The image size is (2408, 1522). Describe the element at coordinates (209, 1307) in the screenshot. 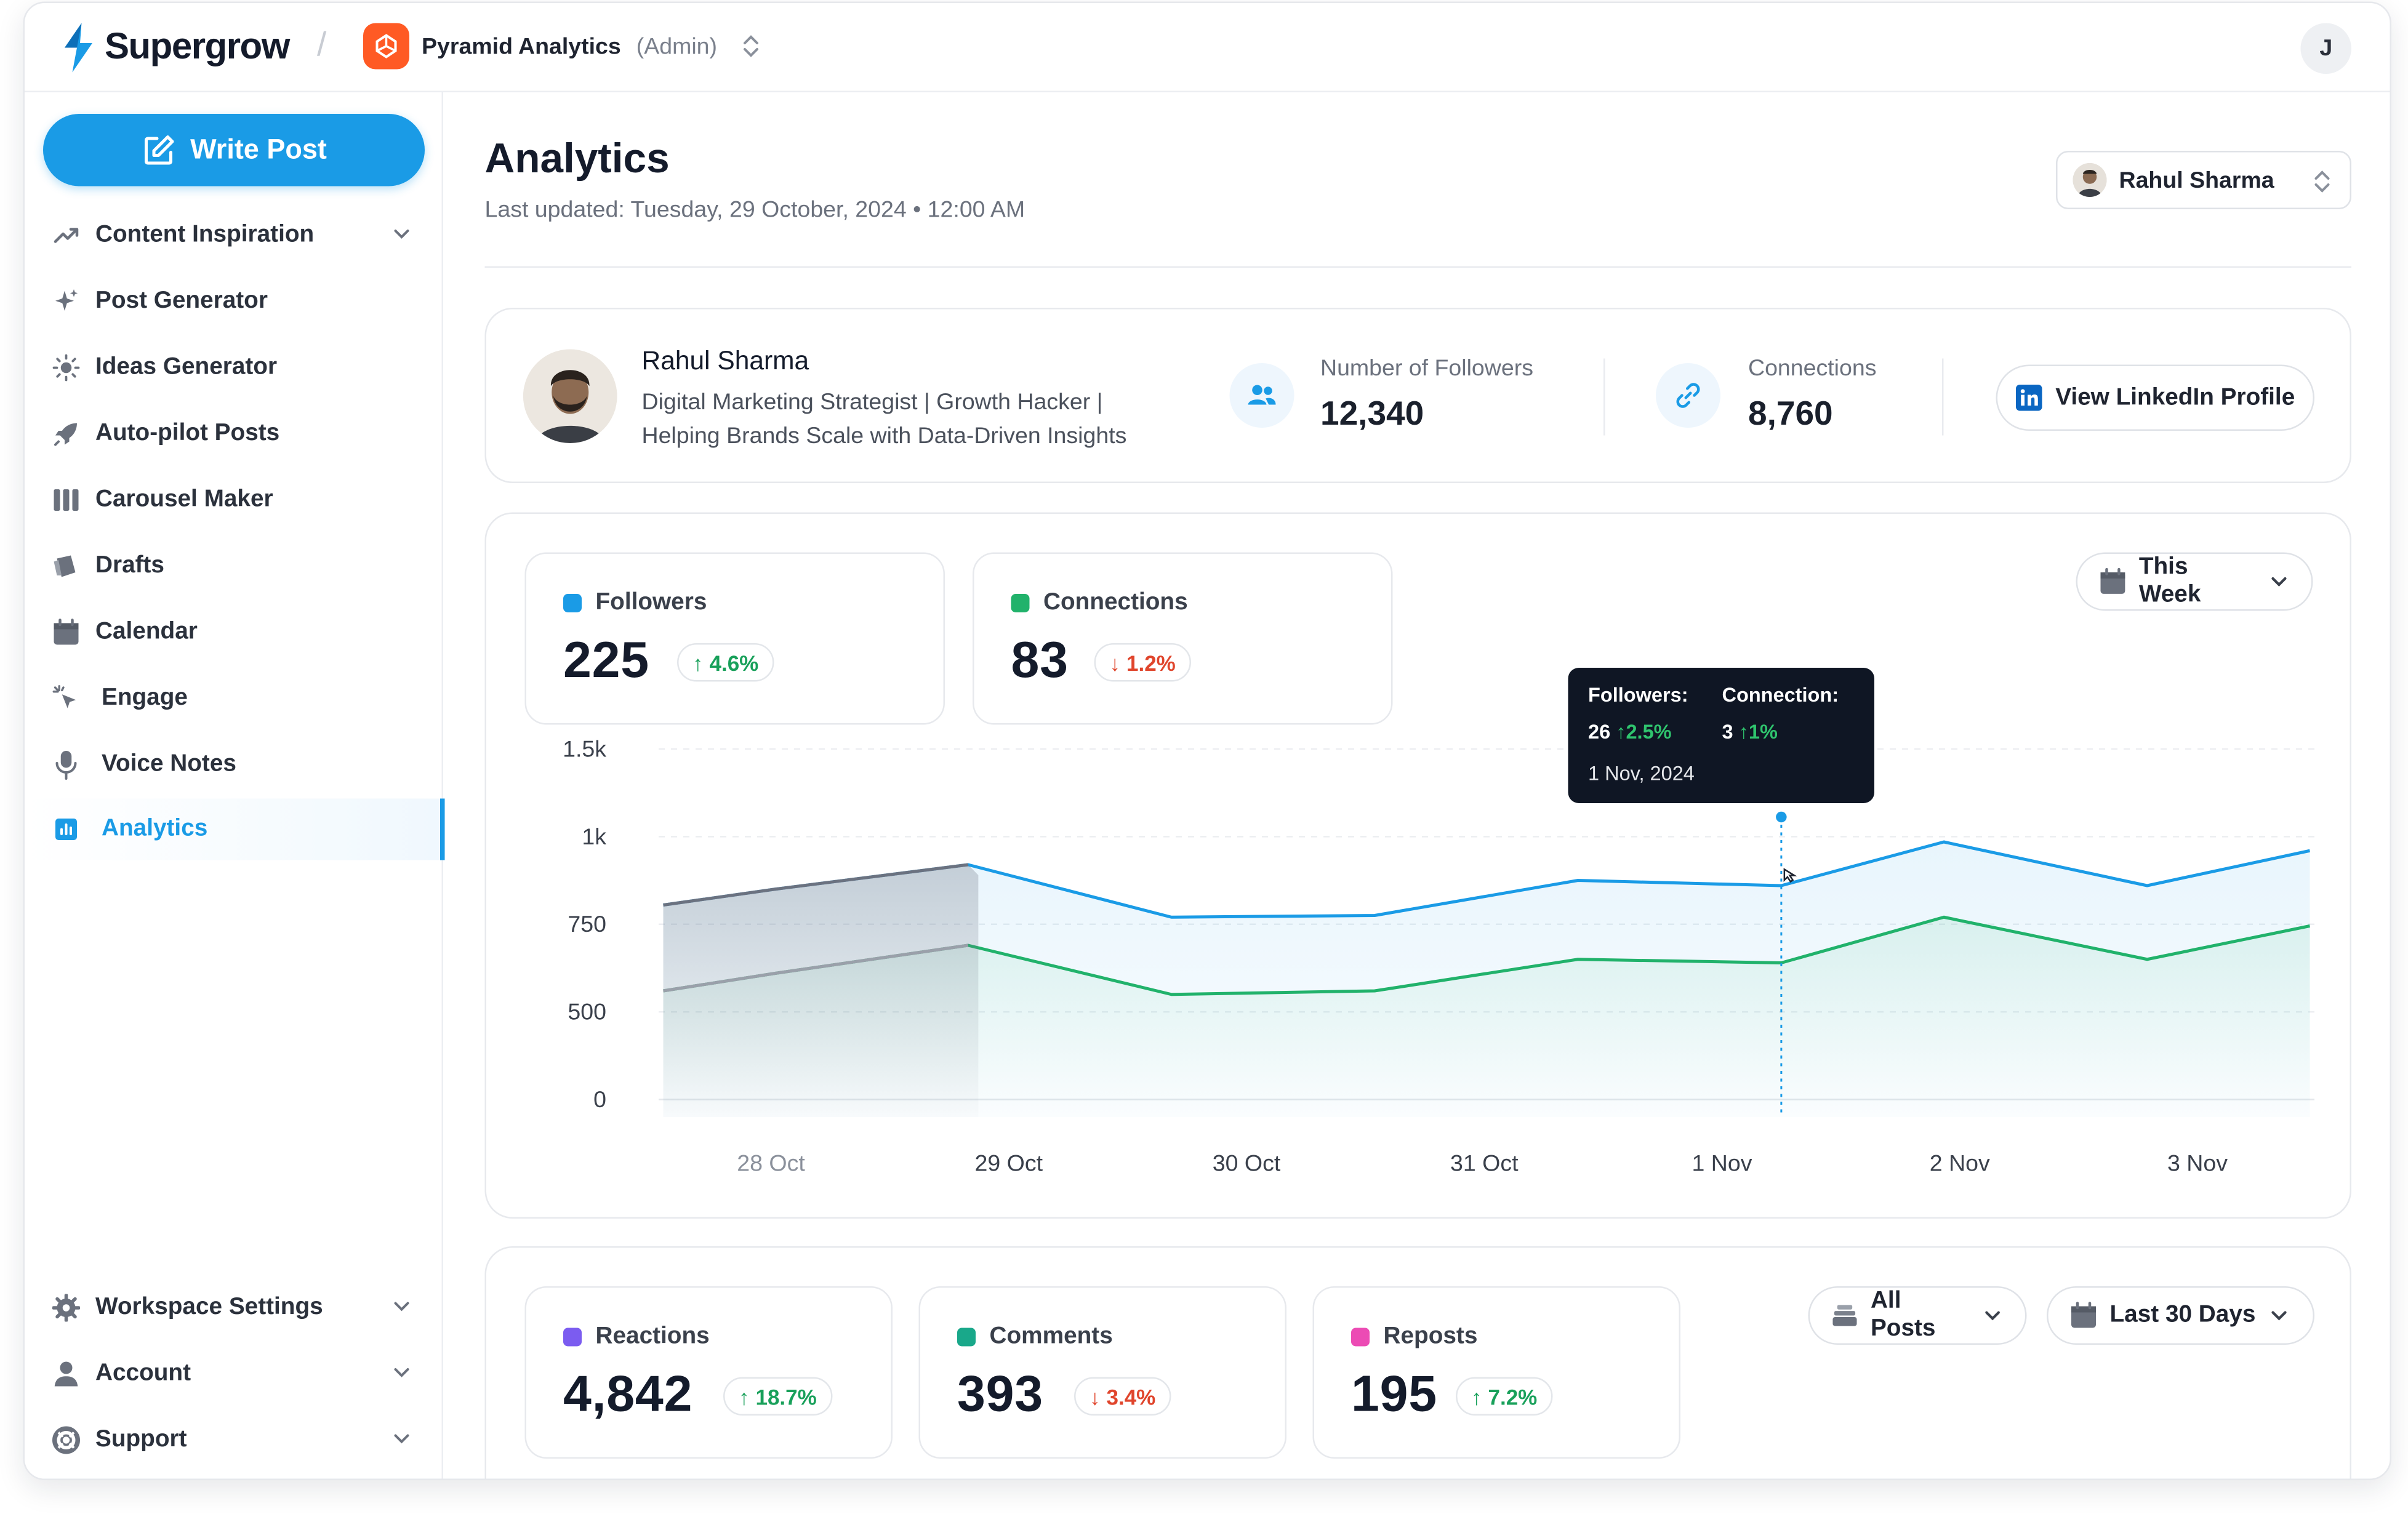

I see `sidebar-item-label: Workspace Settings` at that location.